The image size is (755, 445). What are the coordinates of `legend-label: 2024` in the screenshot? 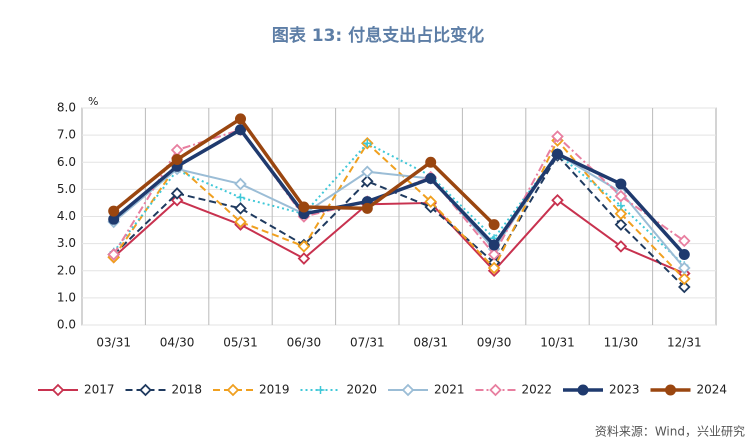 It's located at (712, 390).